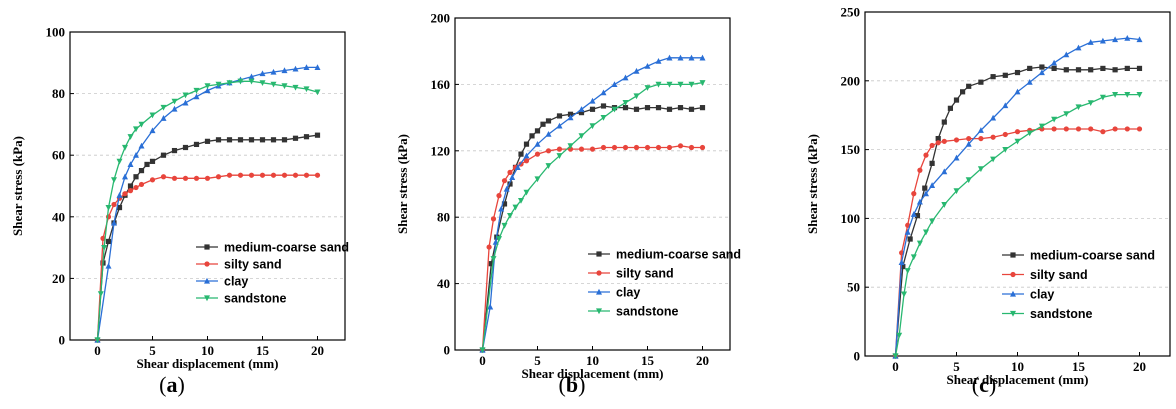 Image resolution: width=1176 pixels, height=409 pixels. What do you see at coordinates (1042, 295) in the screenshot?
I see `legend-label: clay` at bounding box center [1042, 295].